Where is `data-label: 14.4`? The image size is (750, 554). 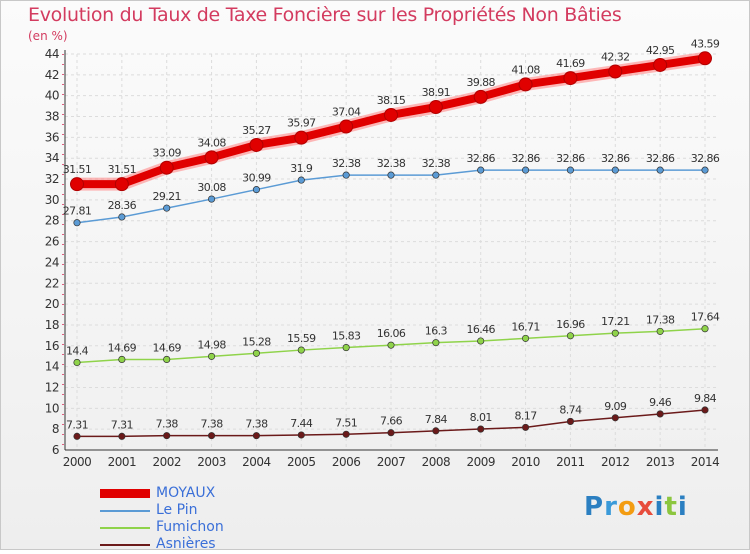
data-label: 14.4 is located at coordinates (77, 350).